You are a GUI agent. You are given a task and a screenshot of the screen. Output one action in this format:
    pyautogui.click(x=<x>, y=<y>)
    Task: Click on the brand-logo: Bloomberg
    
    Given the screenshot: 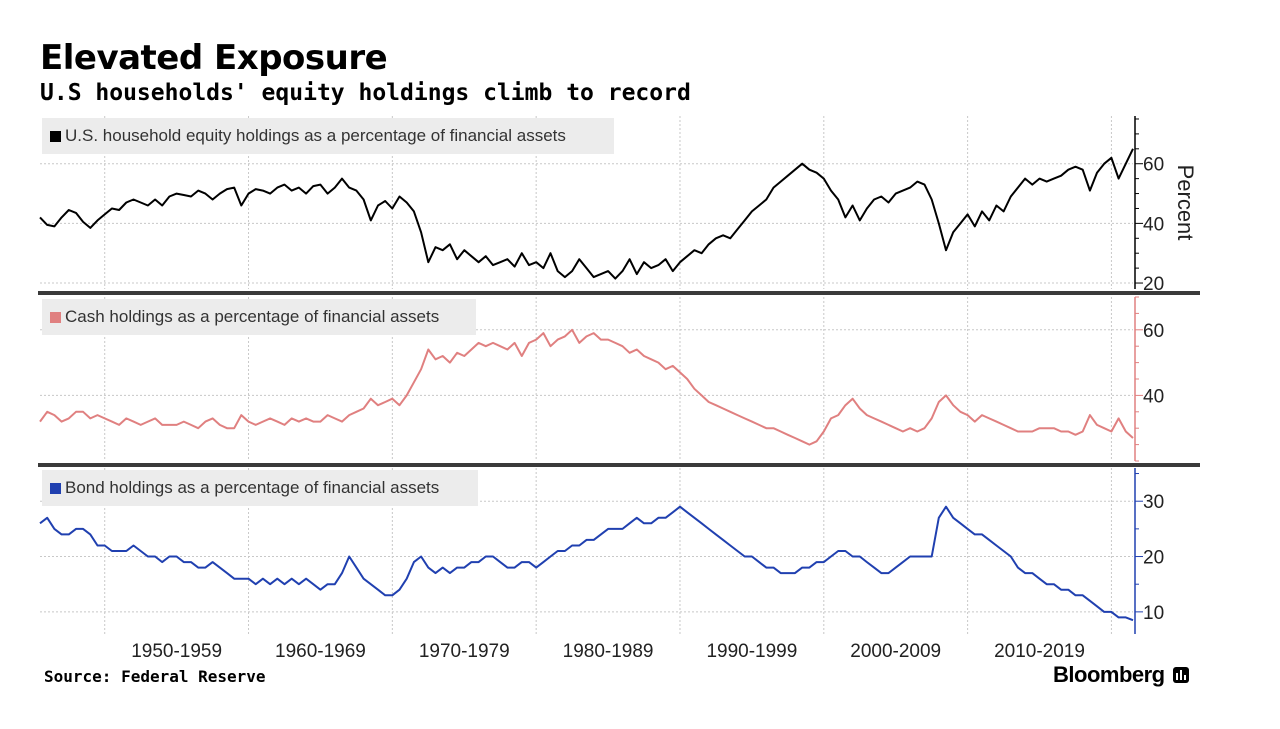 What is the action you would take?
    pyautogui.click(x=1121, y=675)
    